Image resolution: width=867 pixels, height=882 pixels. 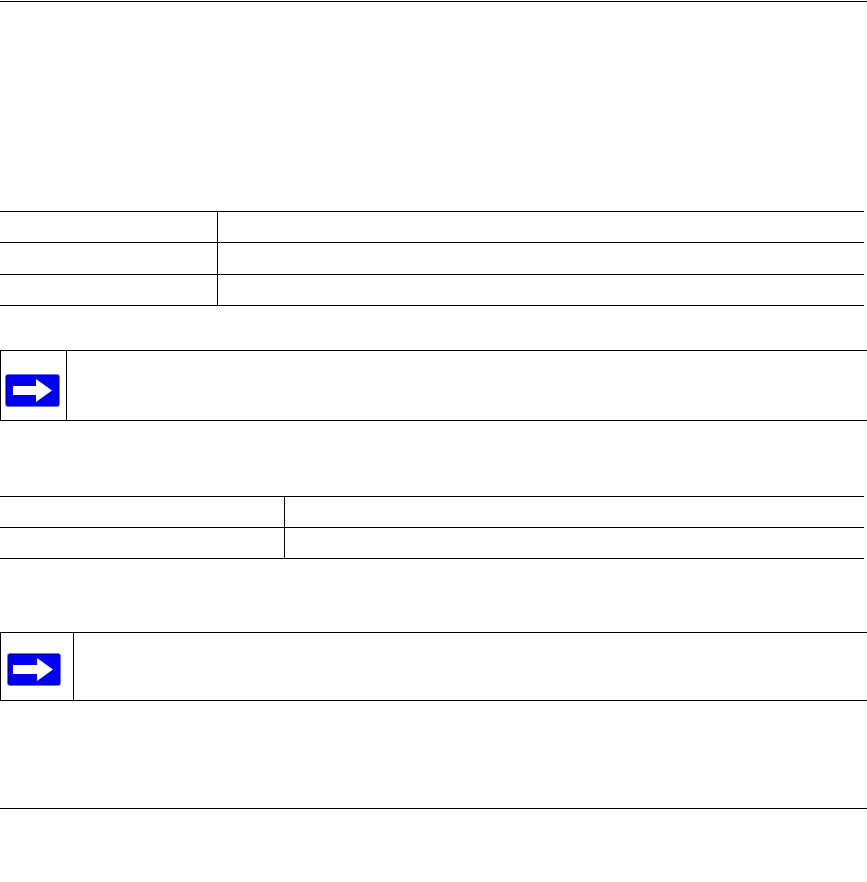 I want to click on footer-rule, so click(x=433, y=808).